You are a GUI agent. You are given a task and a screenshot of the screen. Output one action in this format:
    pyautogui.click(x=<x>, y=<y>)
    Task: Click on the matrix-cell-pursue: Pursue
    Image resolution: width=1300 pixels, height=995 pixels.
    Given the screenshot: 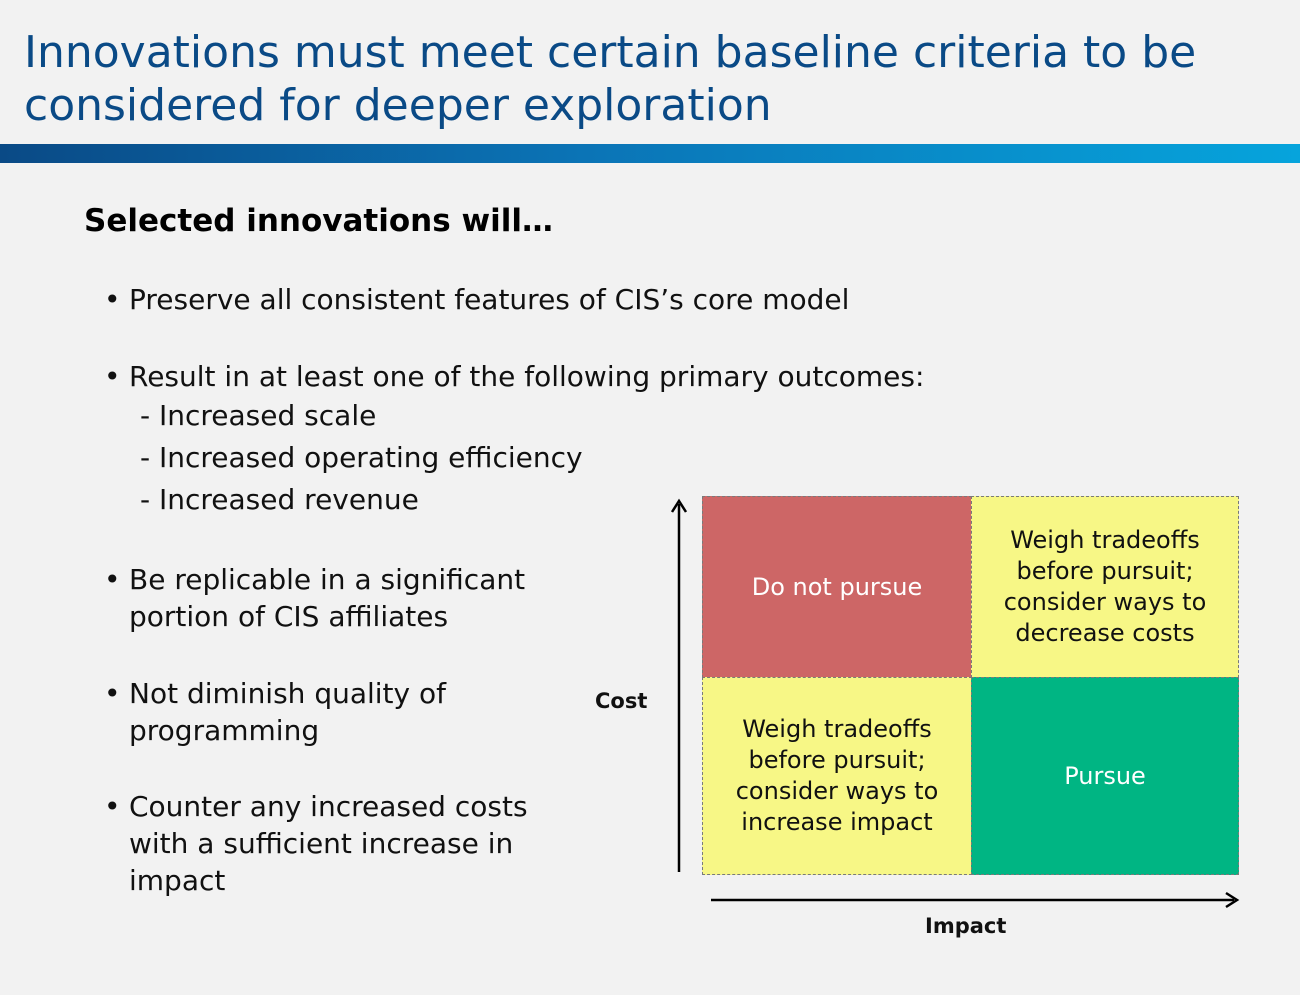 What is the action you would take?
    pyautogui.click(x=1105, y=776)
    